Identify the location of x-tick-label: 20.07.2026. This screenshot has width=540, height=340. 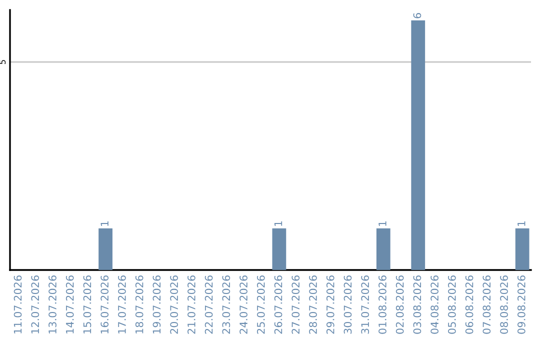
(174, 305).